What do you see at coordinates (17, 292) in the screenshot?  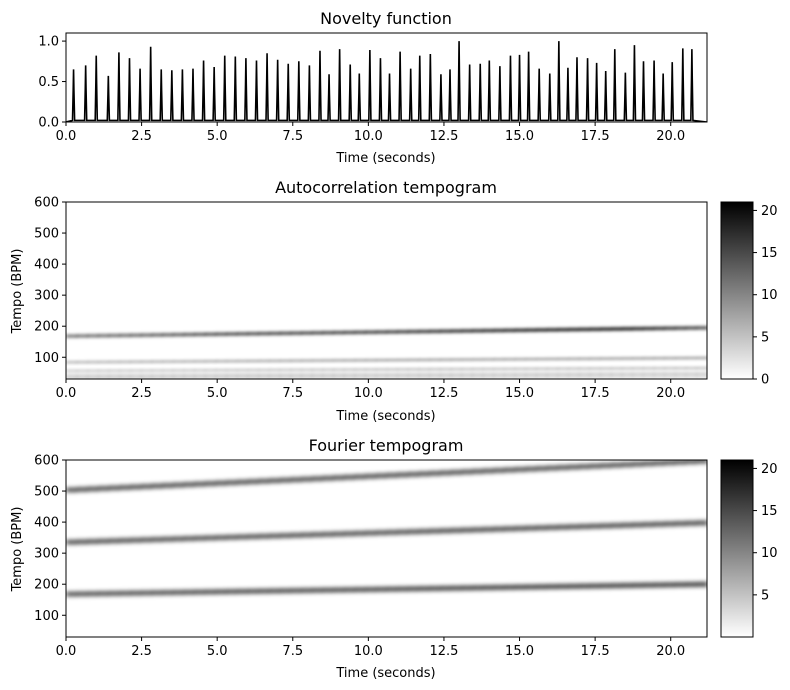 I see `y-axis-label: Tempo (BPM)` at bounding box center [17, 292].